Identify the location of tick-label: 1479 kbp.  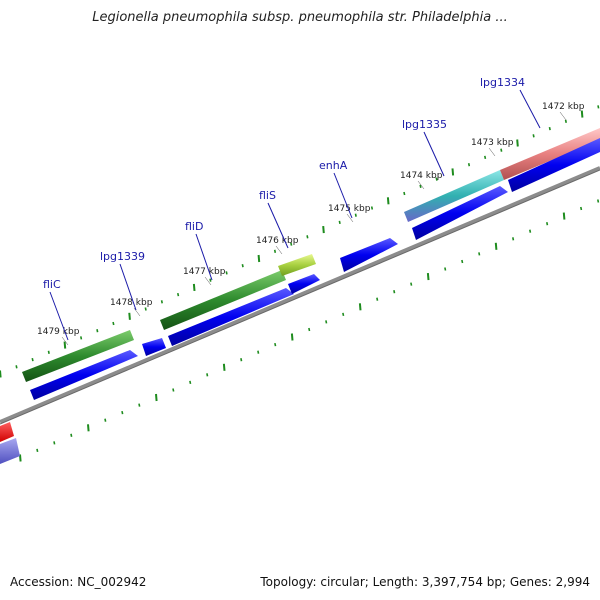
(58, 332).